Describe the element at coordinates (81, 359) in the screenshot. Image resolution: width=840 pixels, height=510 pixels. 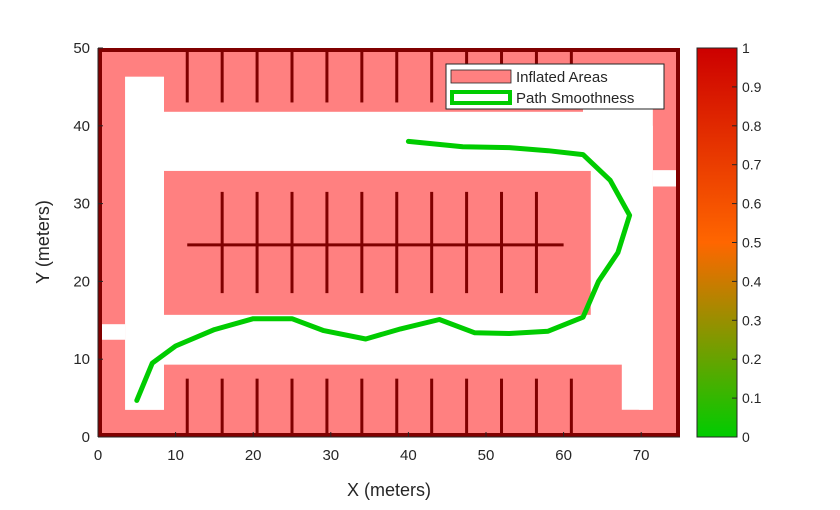
I see `y-tick-label: 10` at that location.